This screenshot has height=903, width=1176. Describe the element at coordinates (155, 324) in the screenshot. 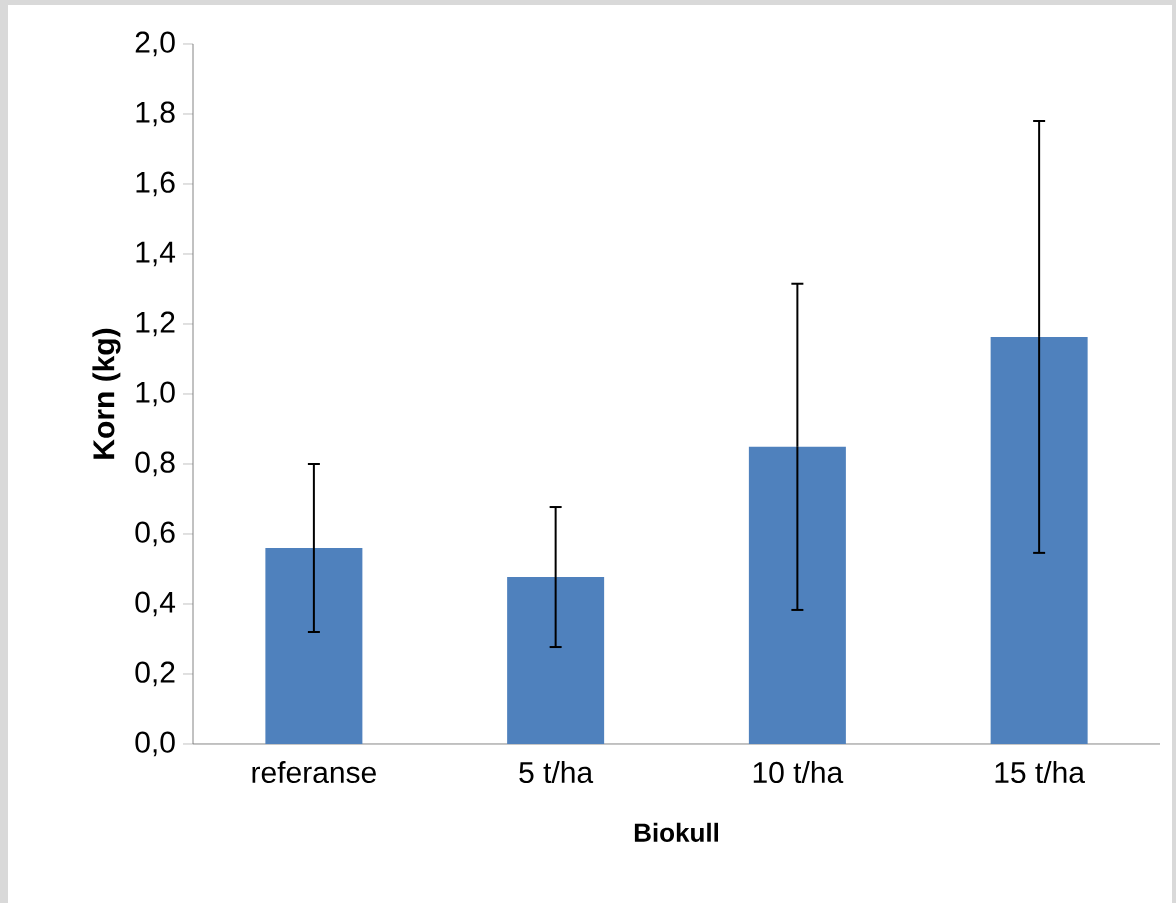

I see `y-tick-label: 1,2` at that location.